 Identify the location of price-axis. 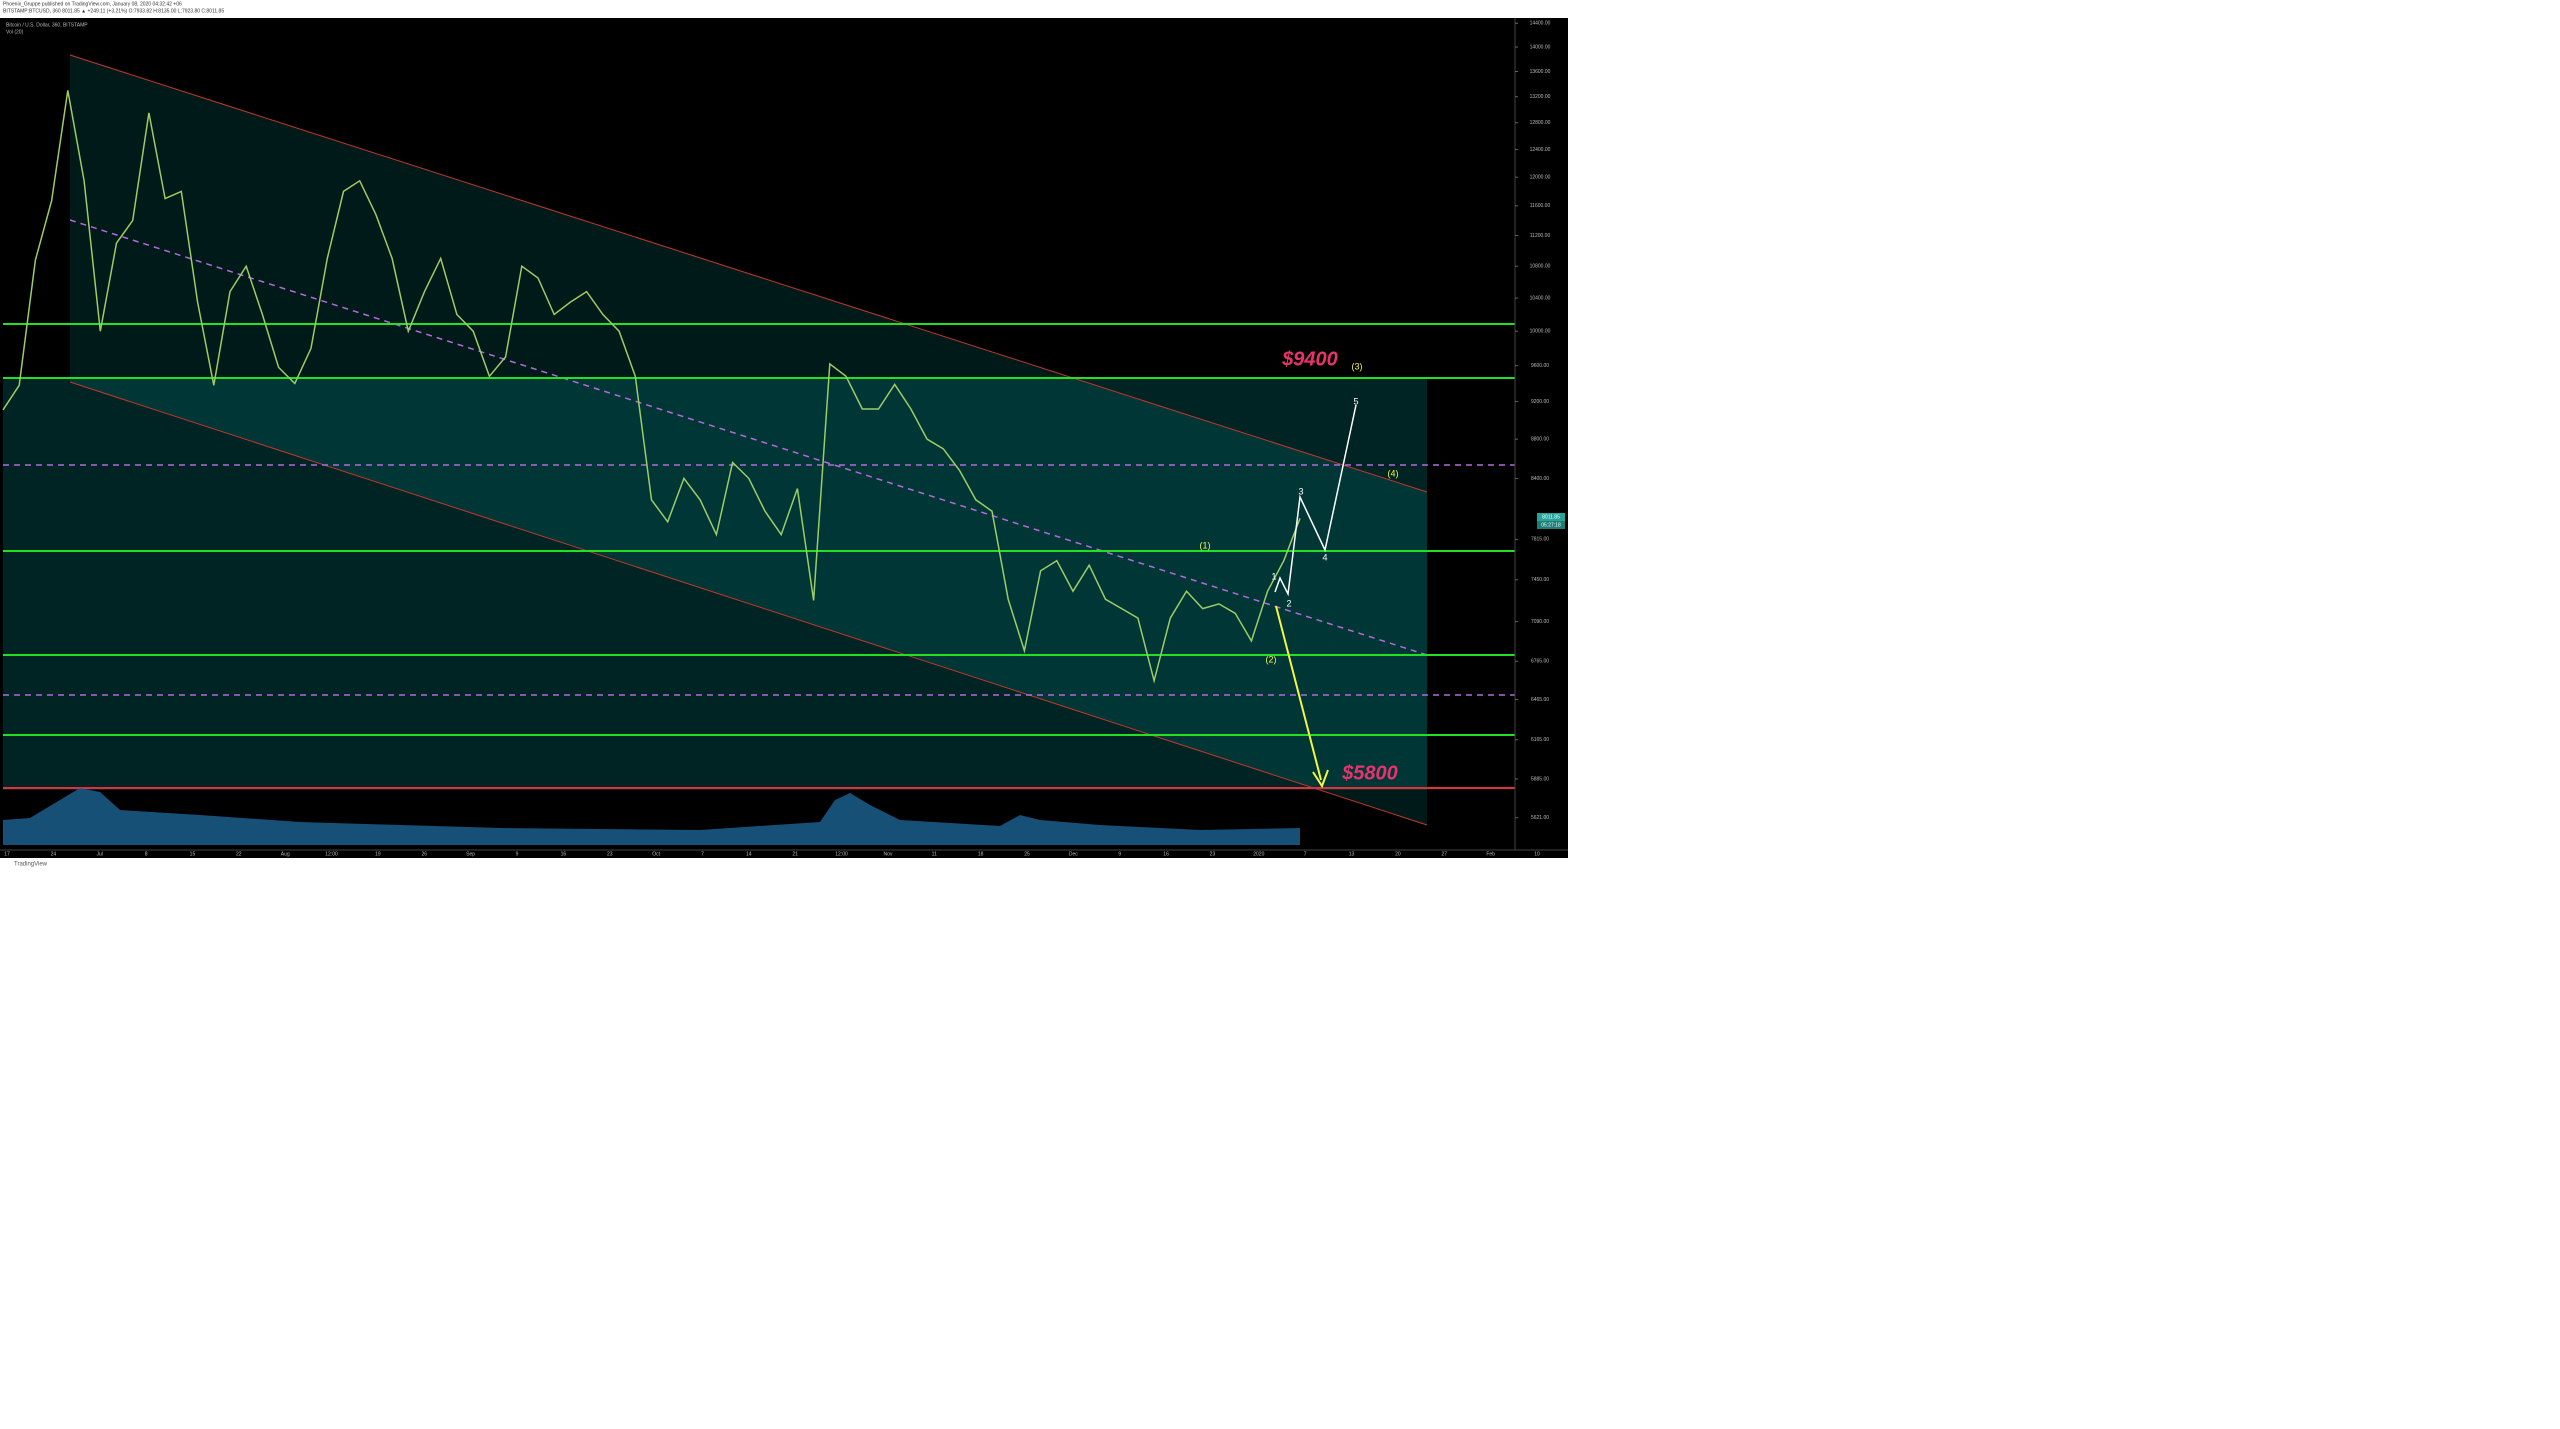
(1541, 438).